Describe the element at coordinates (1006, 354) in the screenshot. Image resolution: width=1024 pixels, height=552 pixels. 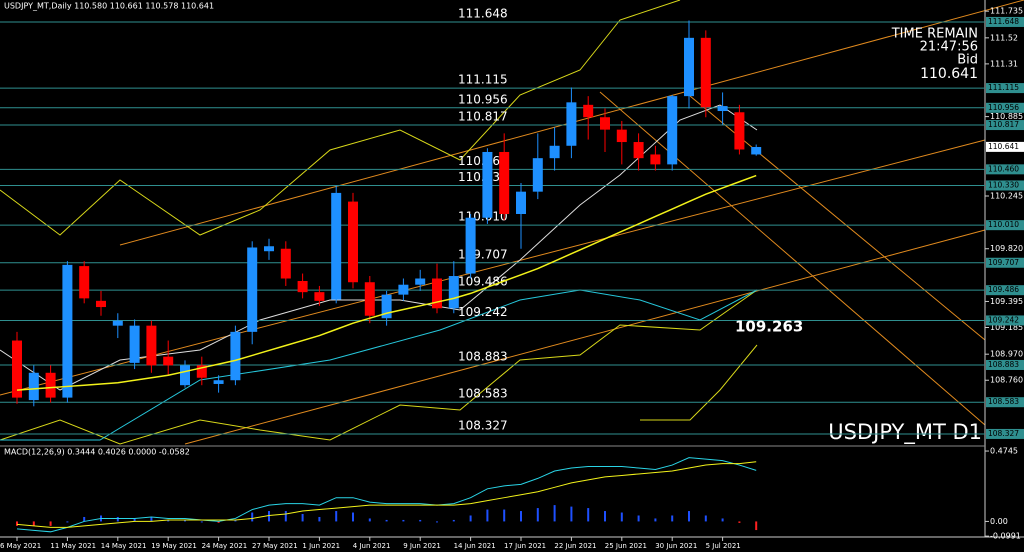
I see `y-tick-label: 108.970` at that location.